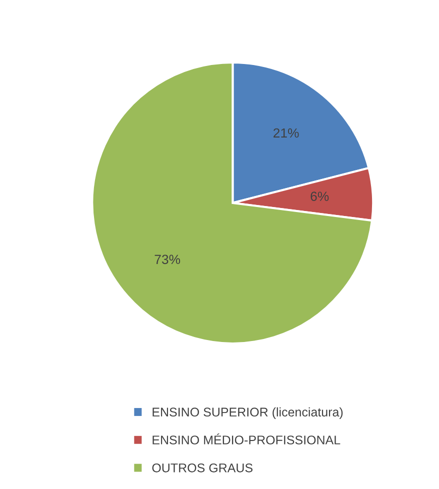 The height and width of the screenshot is (489, 439). What do you see at coordinates (246, 438) in the screenshot?
I see `legend-label: ENSINO MÉDIO-PROFISSIONAL` at bounding box center [246, 438].